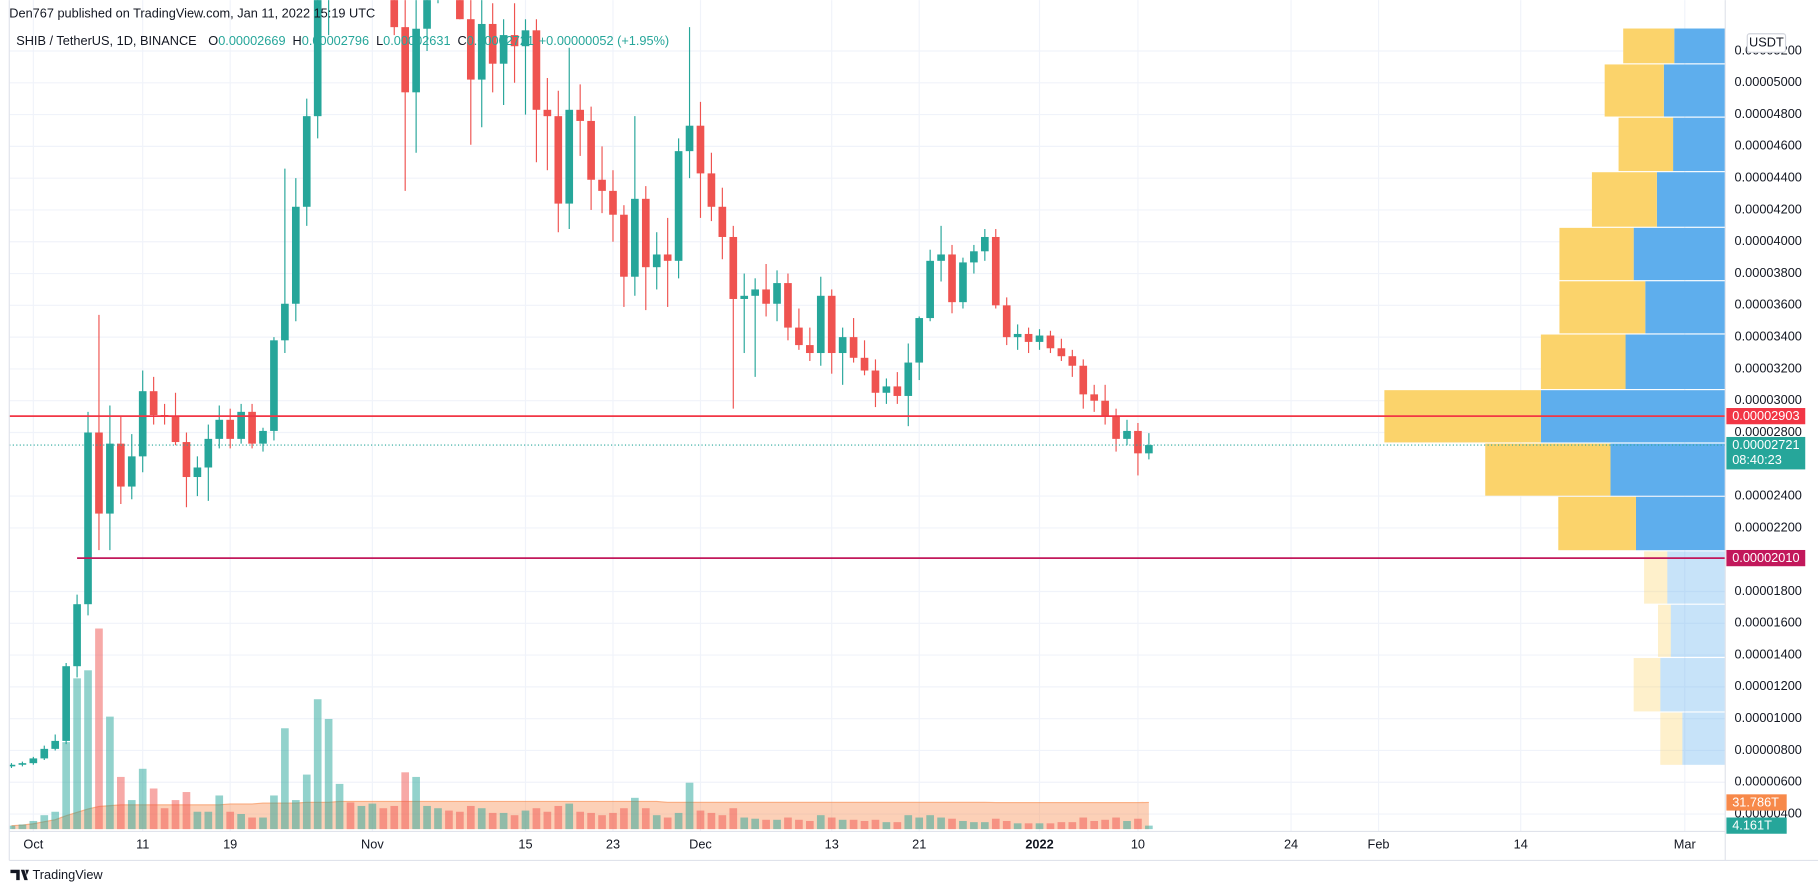  What do you see at coordinates (1752, 825) in the screenshot?
I see `volume-tag-label: 4.161T` at bounding box center [1752, 825].